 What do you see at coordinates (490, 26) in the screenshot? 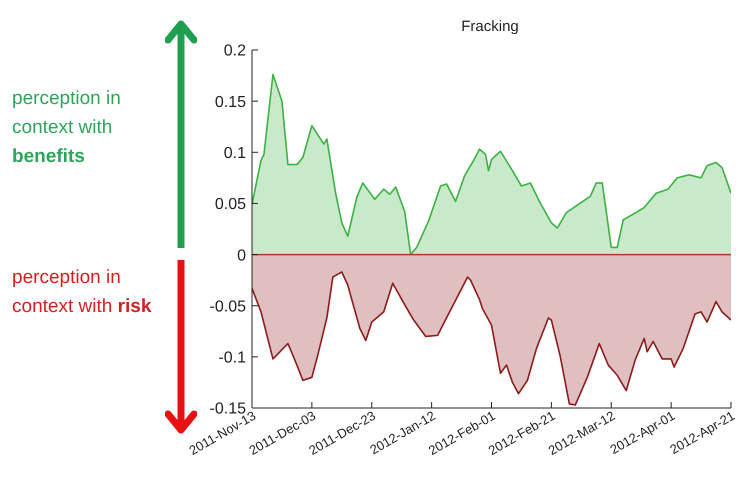
I see `chart-title: Fracking` at bounding box center [490, 26].